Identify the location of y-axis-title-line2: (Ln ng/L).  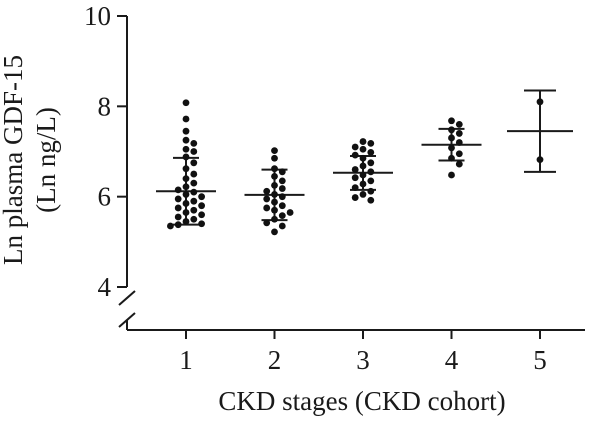
(46, 160).